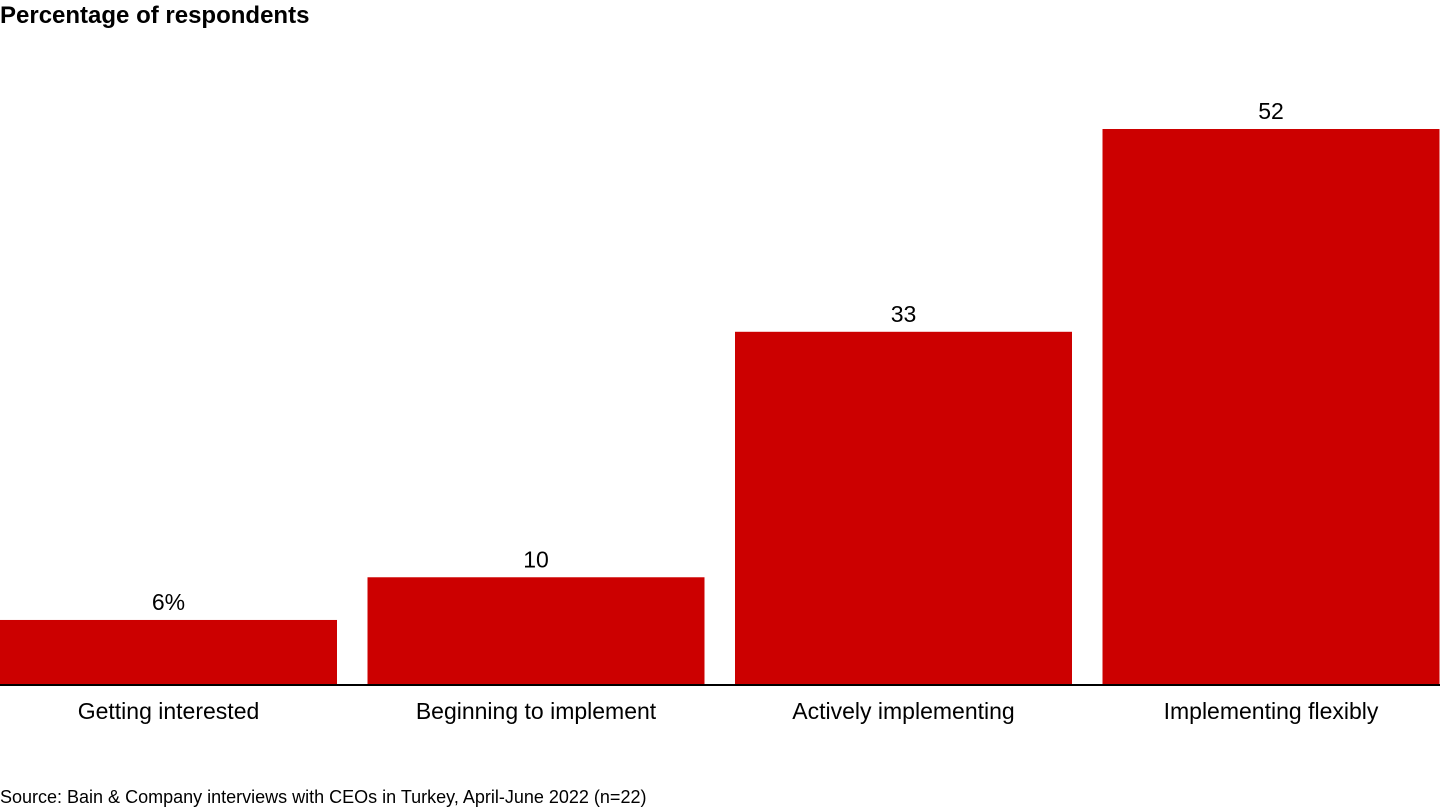 This screenshot has height=810, width=1440. What do you see at coordinates (169, 711) in the screenshot?
I see `category-label-0: Getting interested` at bounding box center [169, 711].